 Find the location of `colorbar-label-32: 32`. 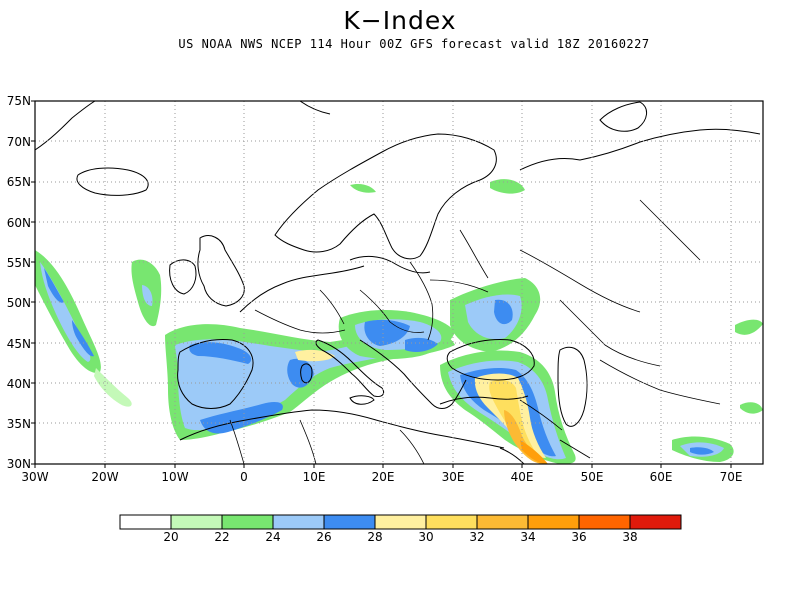

colorbar-label-32: 32 is located at coordinates (477, 537).